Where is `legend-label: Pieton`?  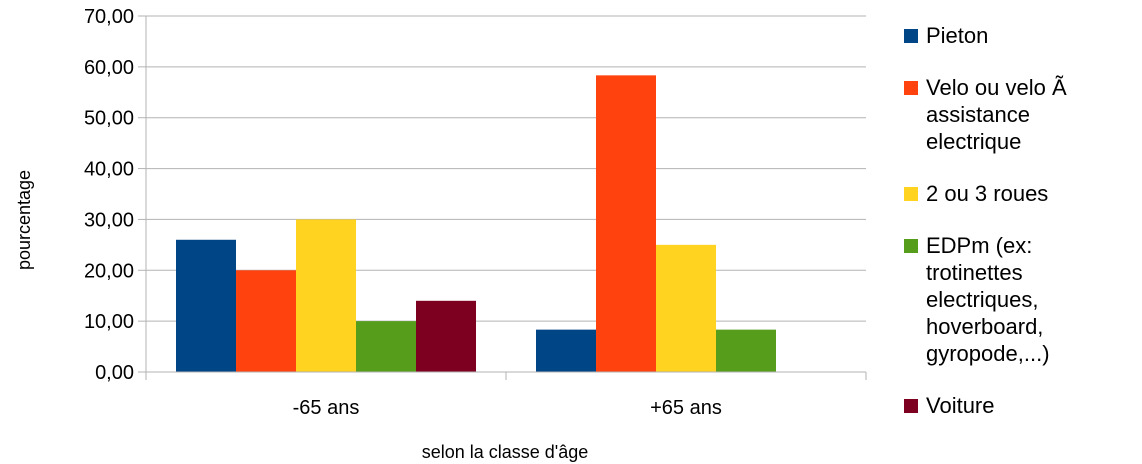
legend-label: Pieton is located at coordinates (957, 35).